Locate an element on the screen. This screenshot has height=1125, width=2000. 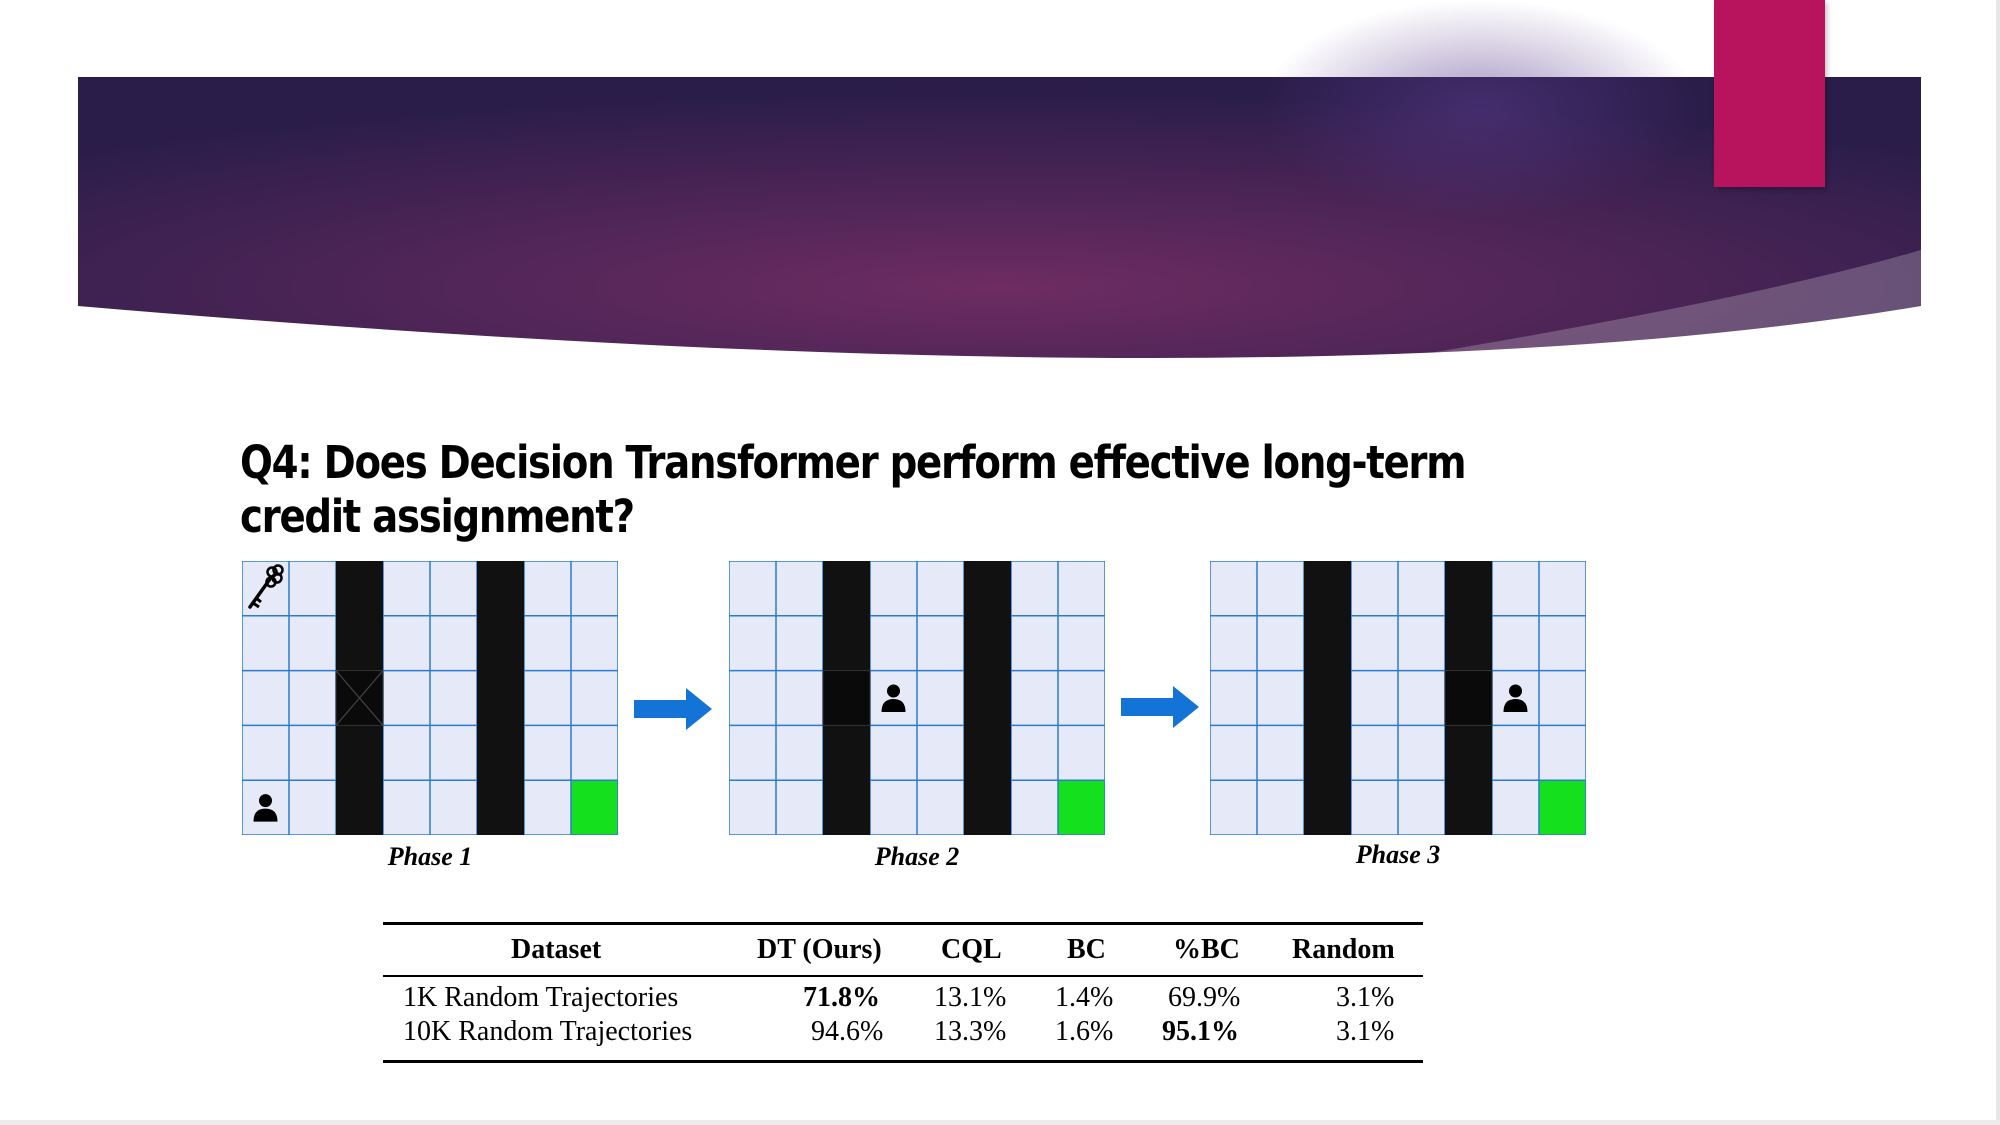
row-2-pct-bc: 95.1% is located at coordinates (1200, 1031).